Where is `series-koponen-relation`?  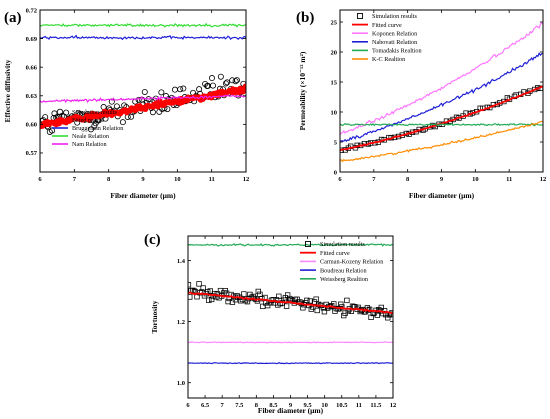 series-koponen-relation is located at coordinates (441, 78).